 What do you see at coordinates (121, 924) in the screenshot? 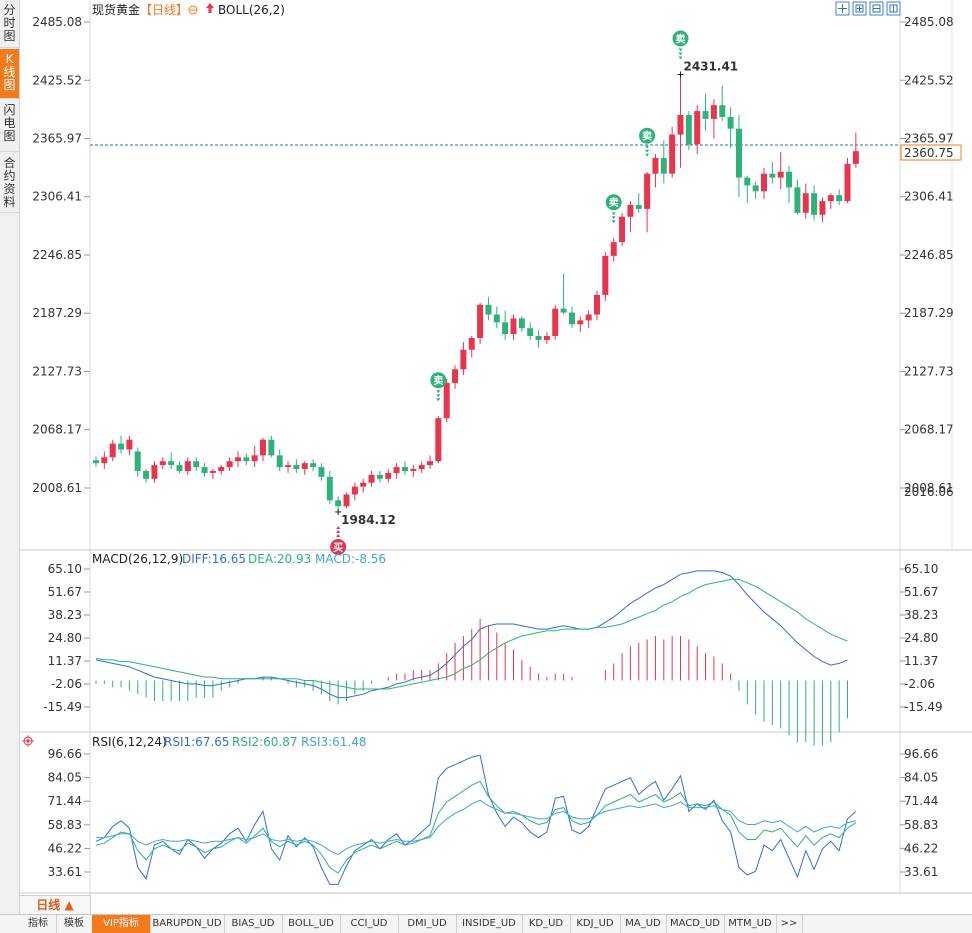
I see `indicator-tab-vip-: VIP指标` at bounding box center [121, 924].